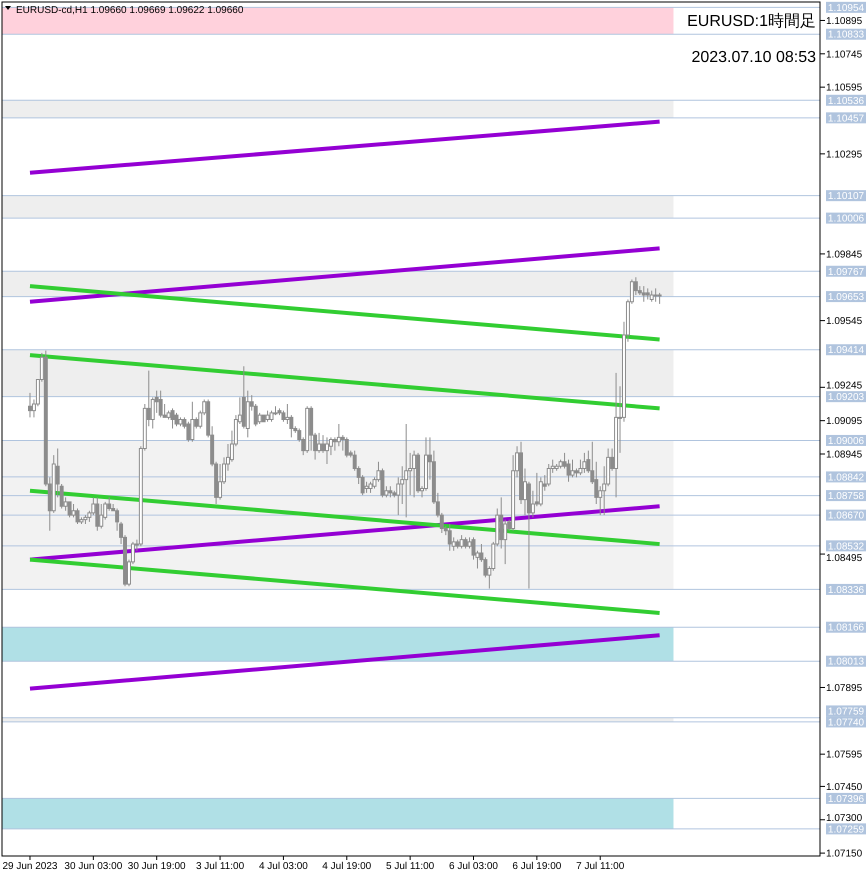 The image size is (866, 876). Describe the element at coordinates (844, 154) in the screenshot. I see `y-tick-label: 1.10295` at that location.